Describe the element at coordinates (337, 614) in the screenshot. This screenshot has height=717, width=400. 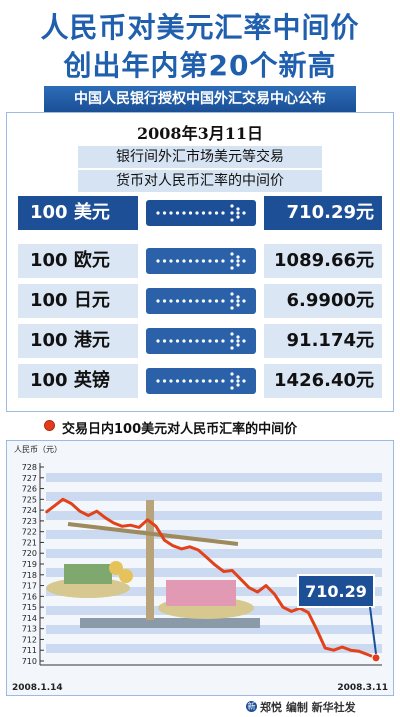
I see `value-callout: 710.29` at that location.